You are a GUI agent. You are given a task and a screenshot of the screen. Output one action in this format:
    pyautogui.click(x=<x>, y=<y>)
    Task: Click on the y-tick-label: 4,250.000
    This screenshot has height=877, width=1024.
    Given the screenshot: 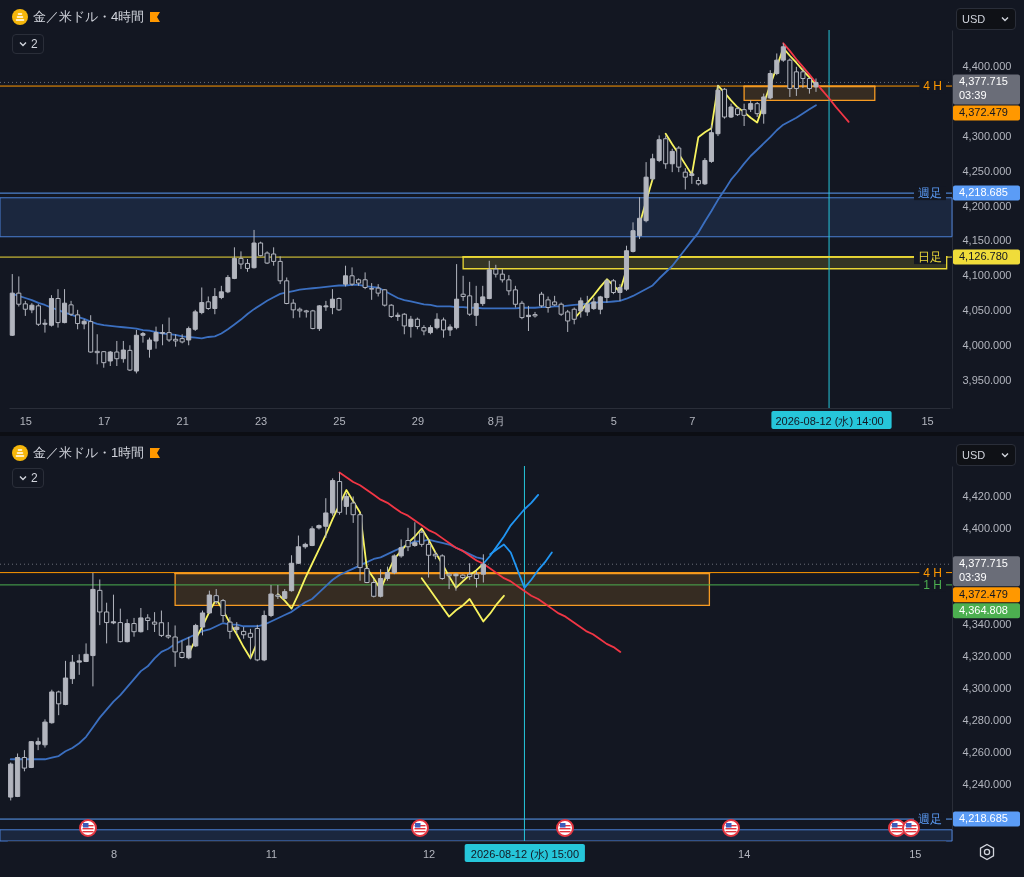 What is the action you would take?
    pyautogui.click(x=987, y=170)
    